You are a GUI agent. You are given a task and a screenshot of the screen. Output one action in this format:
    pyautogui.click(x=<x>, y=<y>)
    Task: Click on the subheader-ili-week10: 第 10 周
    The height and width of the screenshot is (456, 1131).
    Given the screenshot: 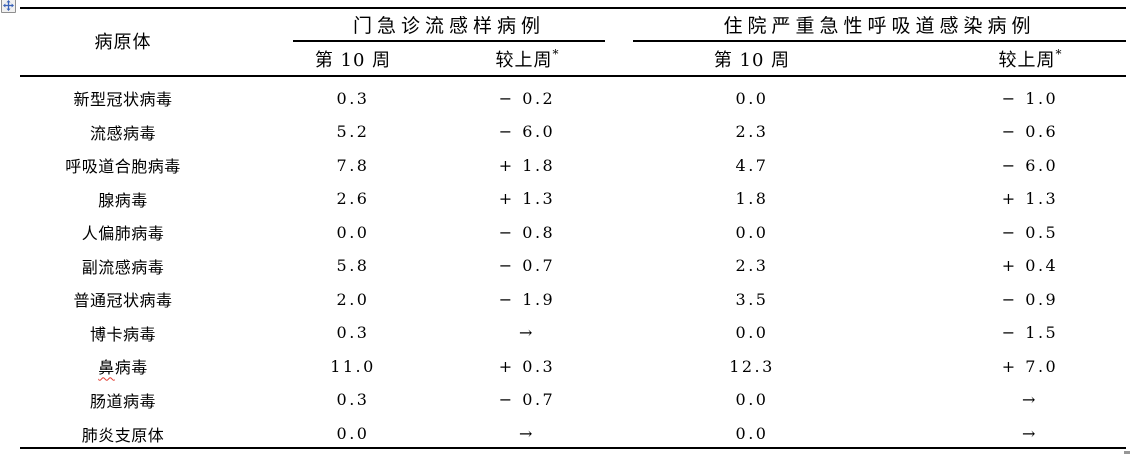 What is the action you would take?
    pyautogui.click(x=353, y=58)
    